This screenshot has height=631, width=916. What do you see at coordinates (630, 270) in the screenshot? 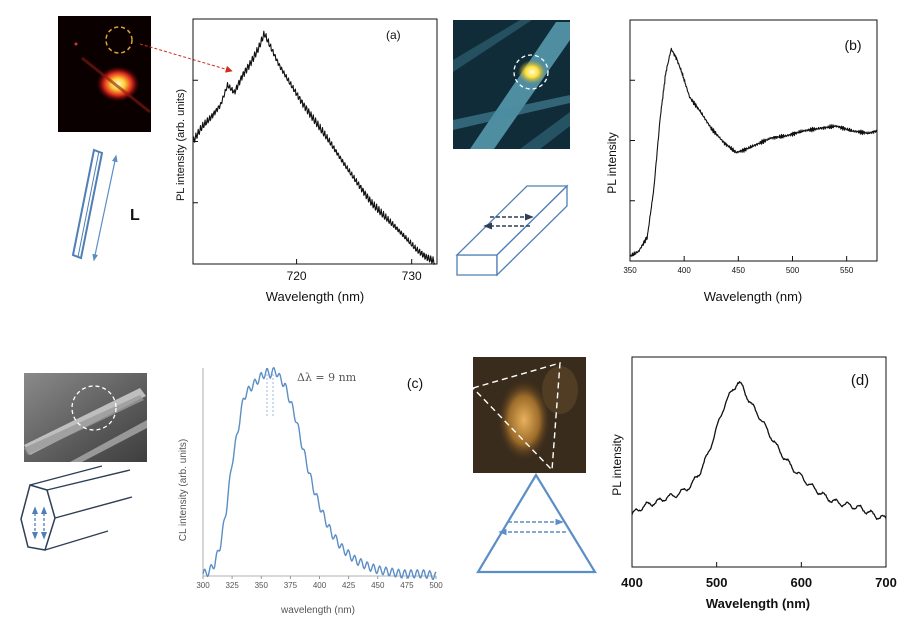
I see `panel_b-xtick-label: 350` at bounding box center [630, 270].